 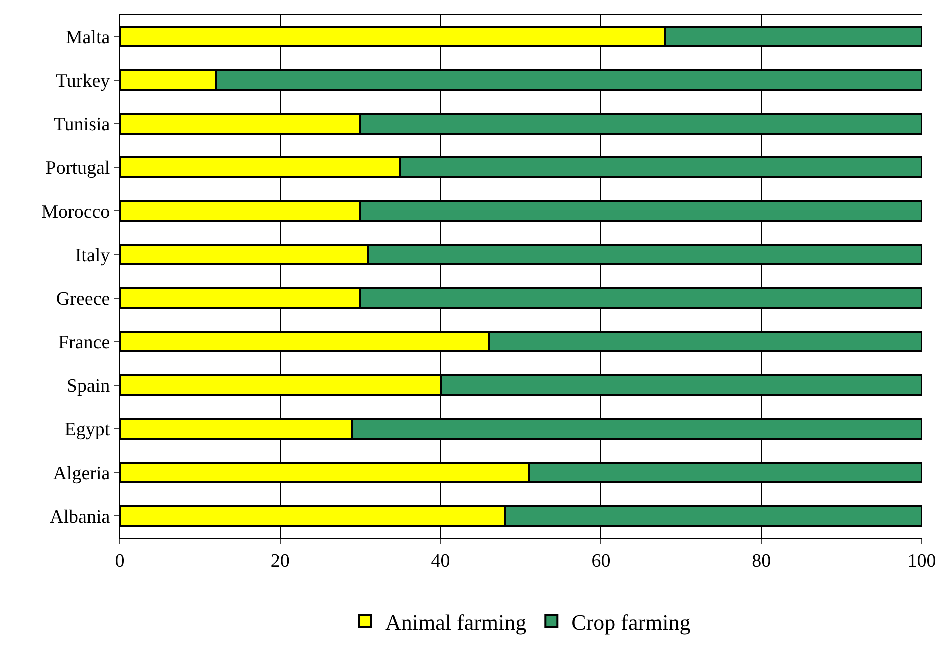 What do you see at coordinates (82, 473) in the screenshot?
I see `y-tick-label: Algeria` at bounding box center [82, 473].